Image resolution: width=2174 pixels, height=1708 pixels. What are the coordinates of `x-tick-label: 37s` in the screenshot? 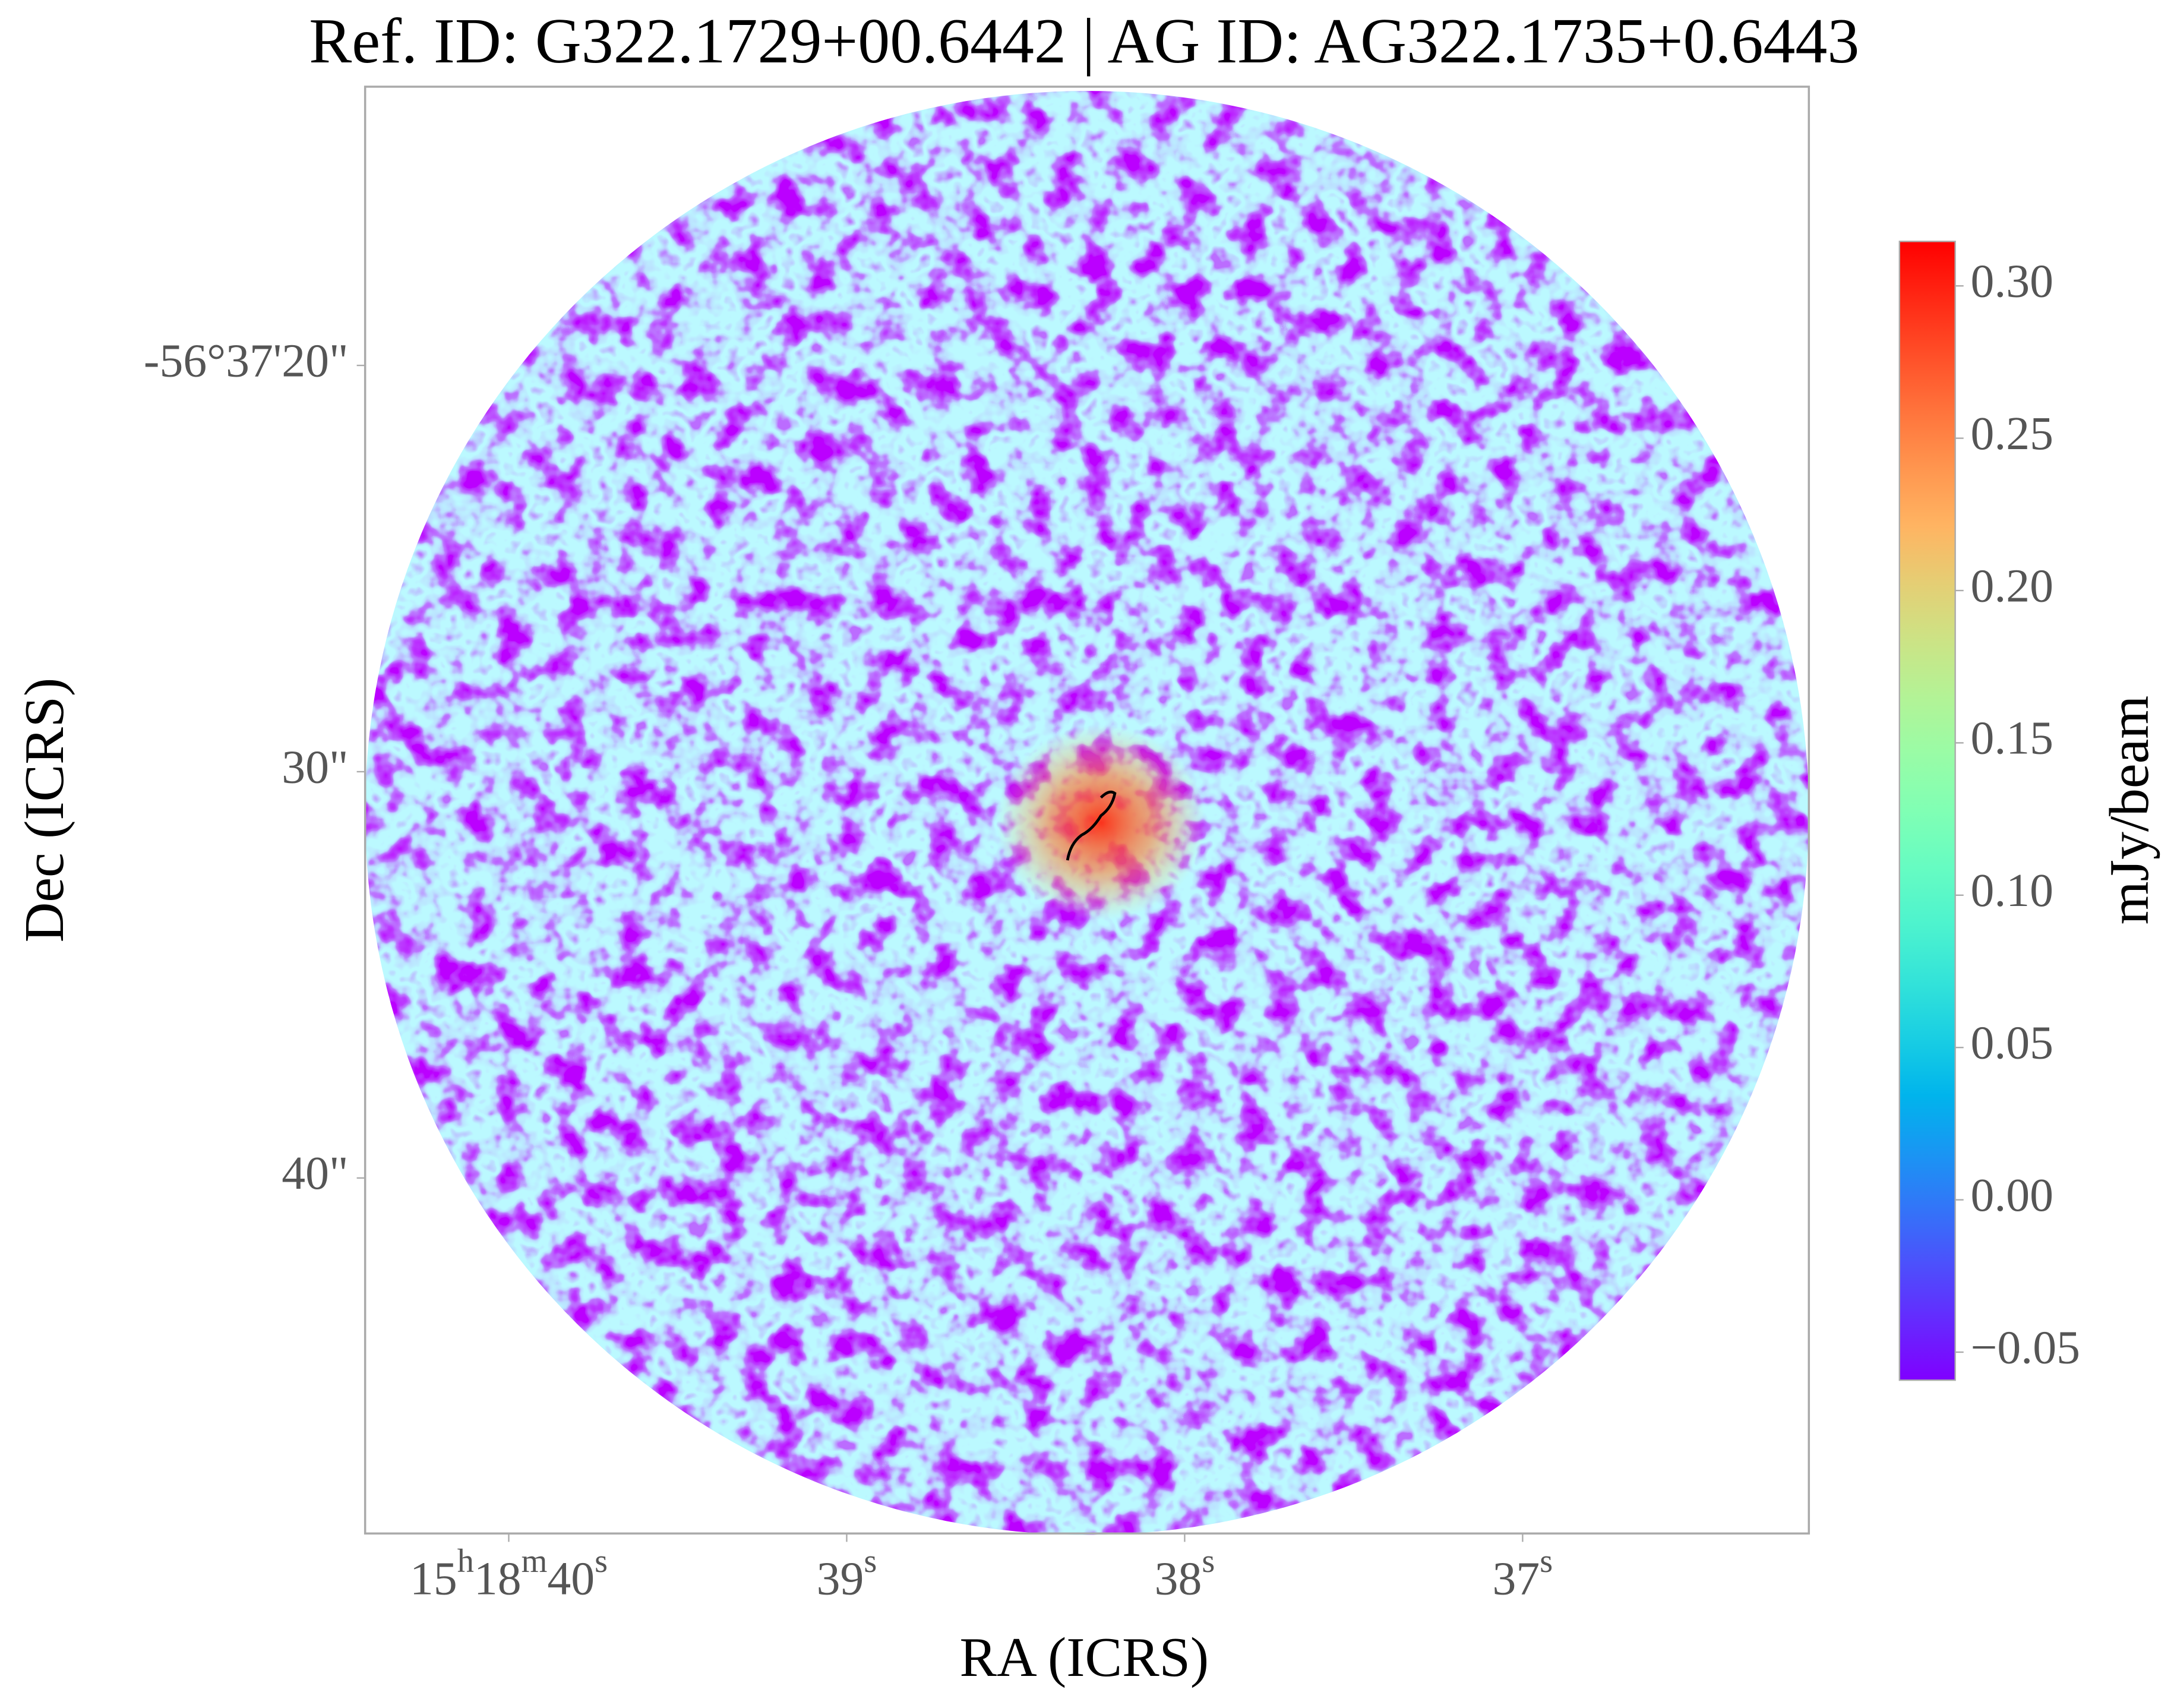 It's located at (1523, 1574).